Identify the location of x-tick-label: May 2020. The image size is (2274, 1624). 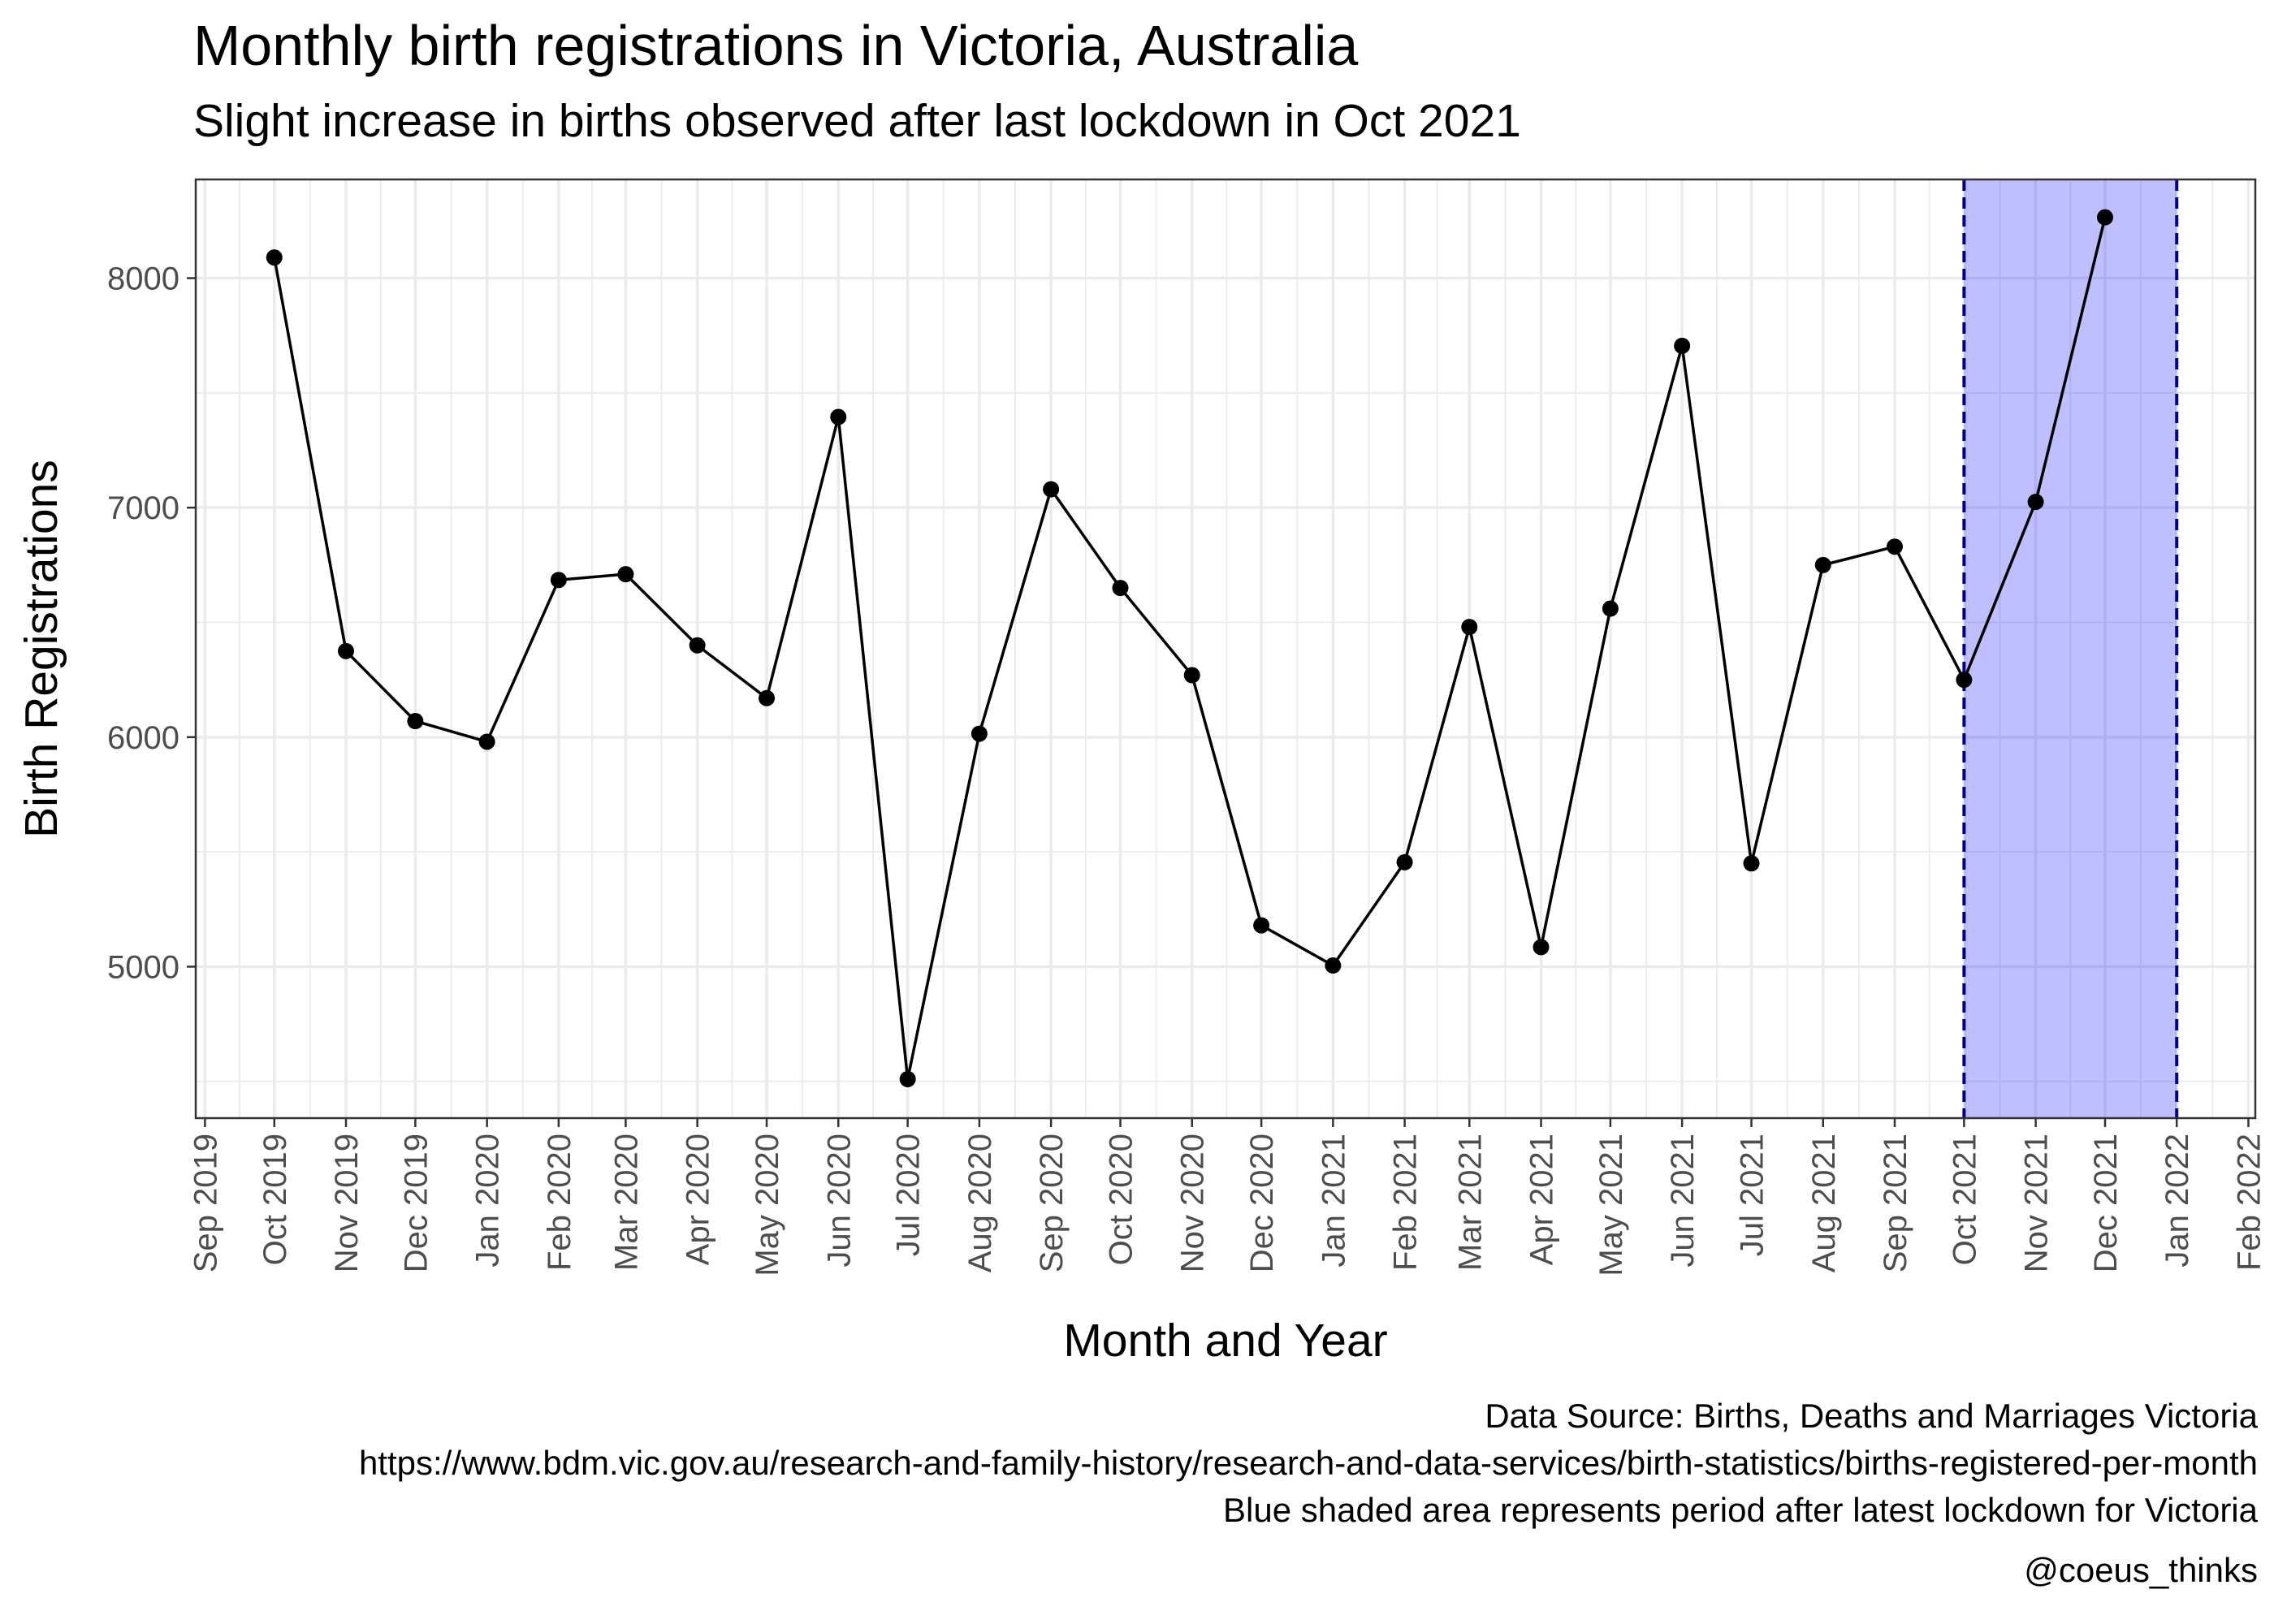
(768, 1205).